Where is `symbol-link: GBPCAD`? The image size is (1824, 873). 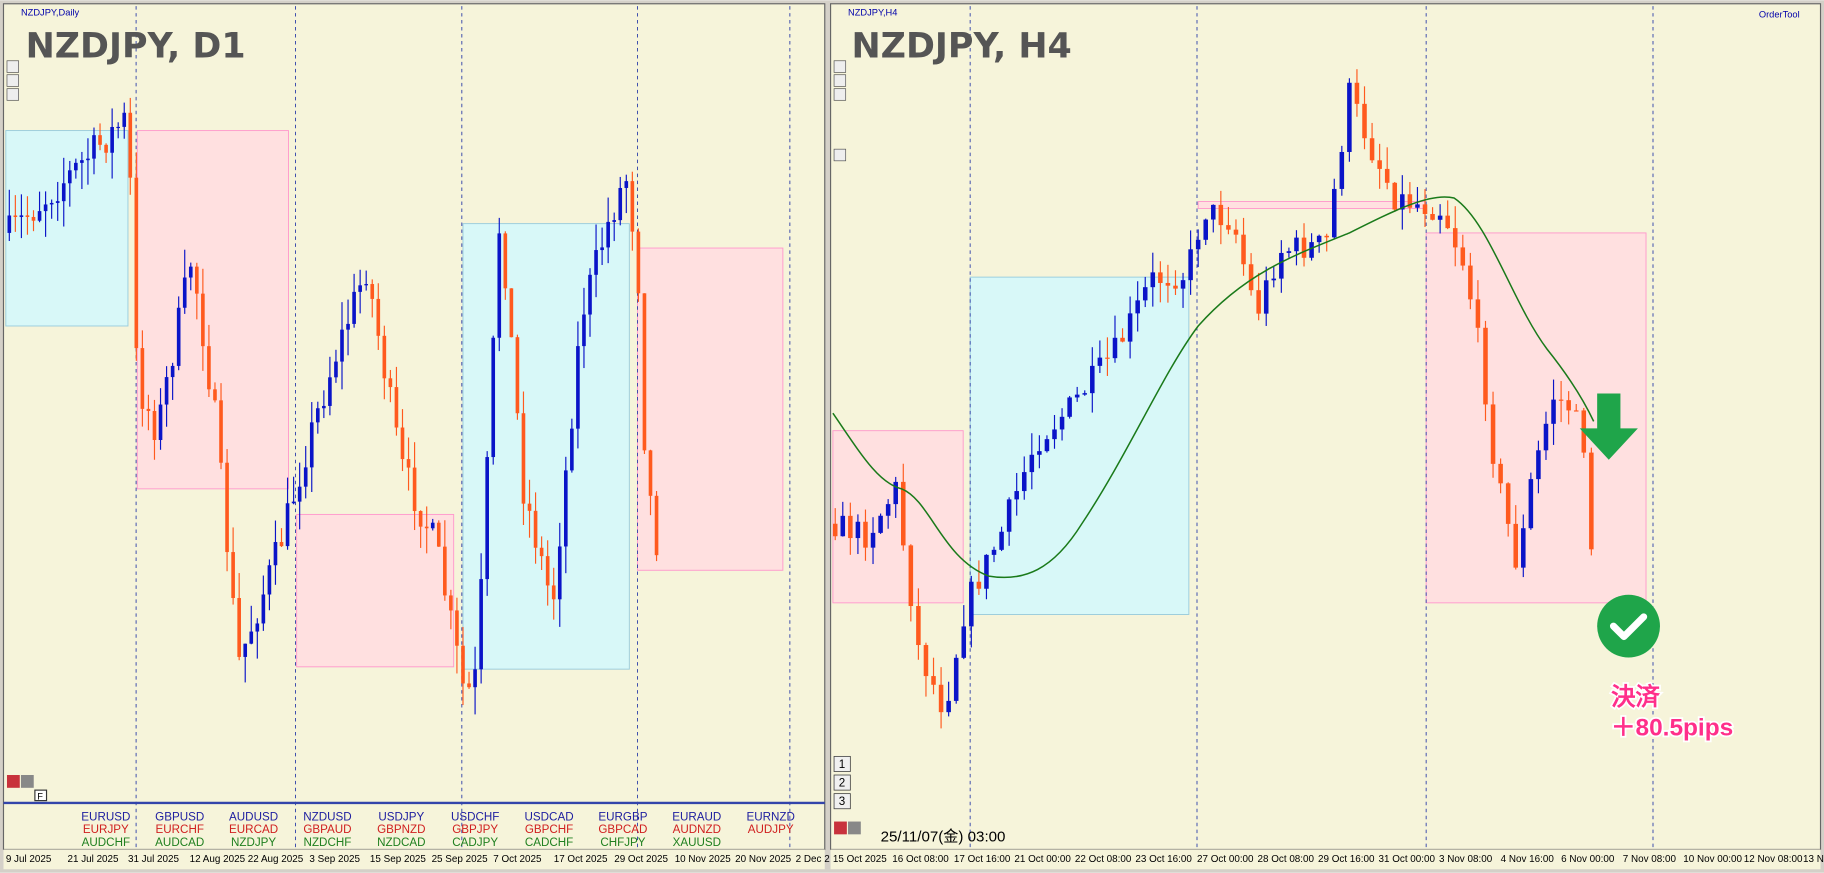
symbol-link: GBPCAD is located at coordinates (622, 829).